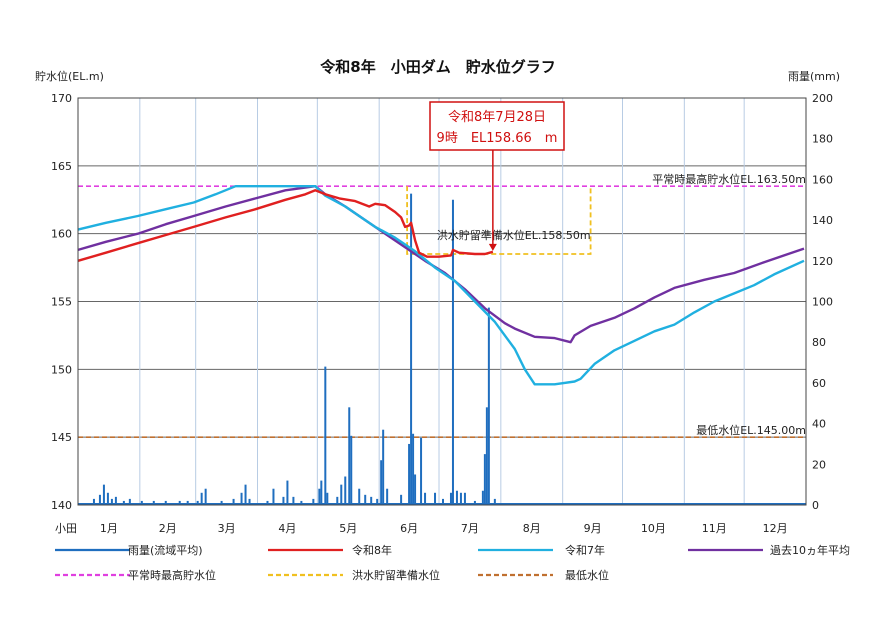 The height and width of the screenshot is (630, 890). I want to click on left-tick-label: 170, so click(61, 98).